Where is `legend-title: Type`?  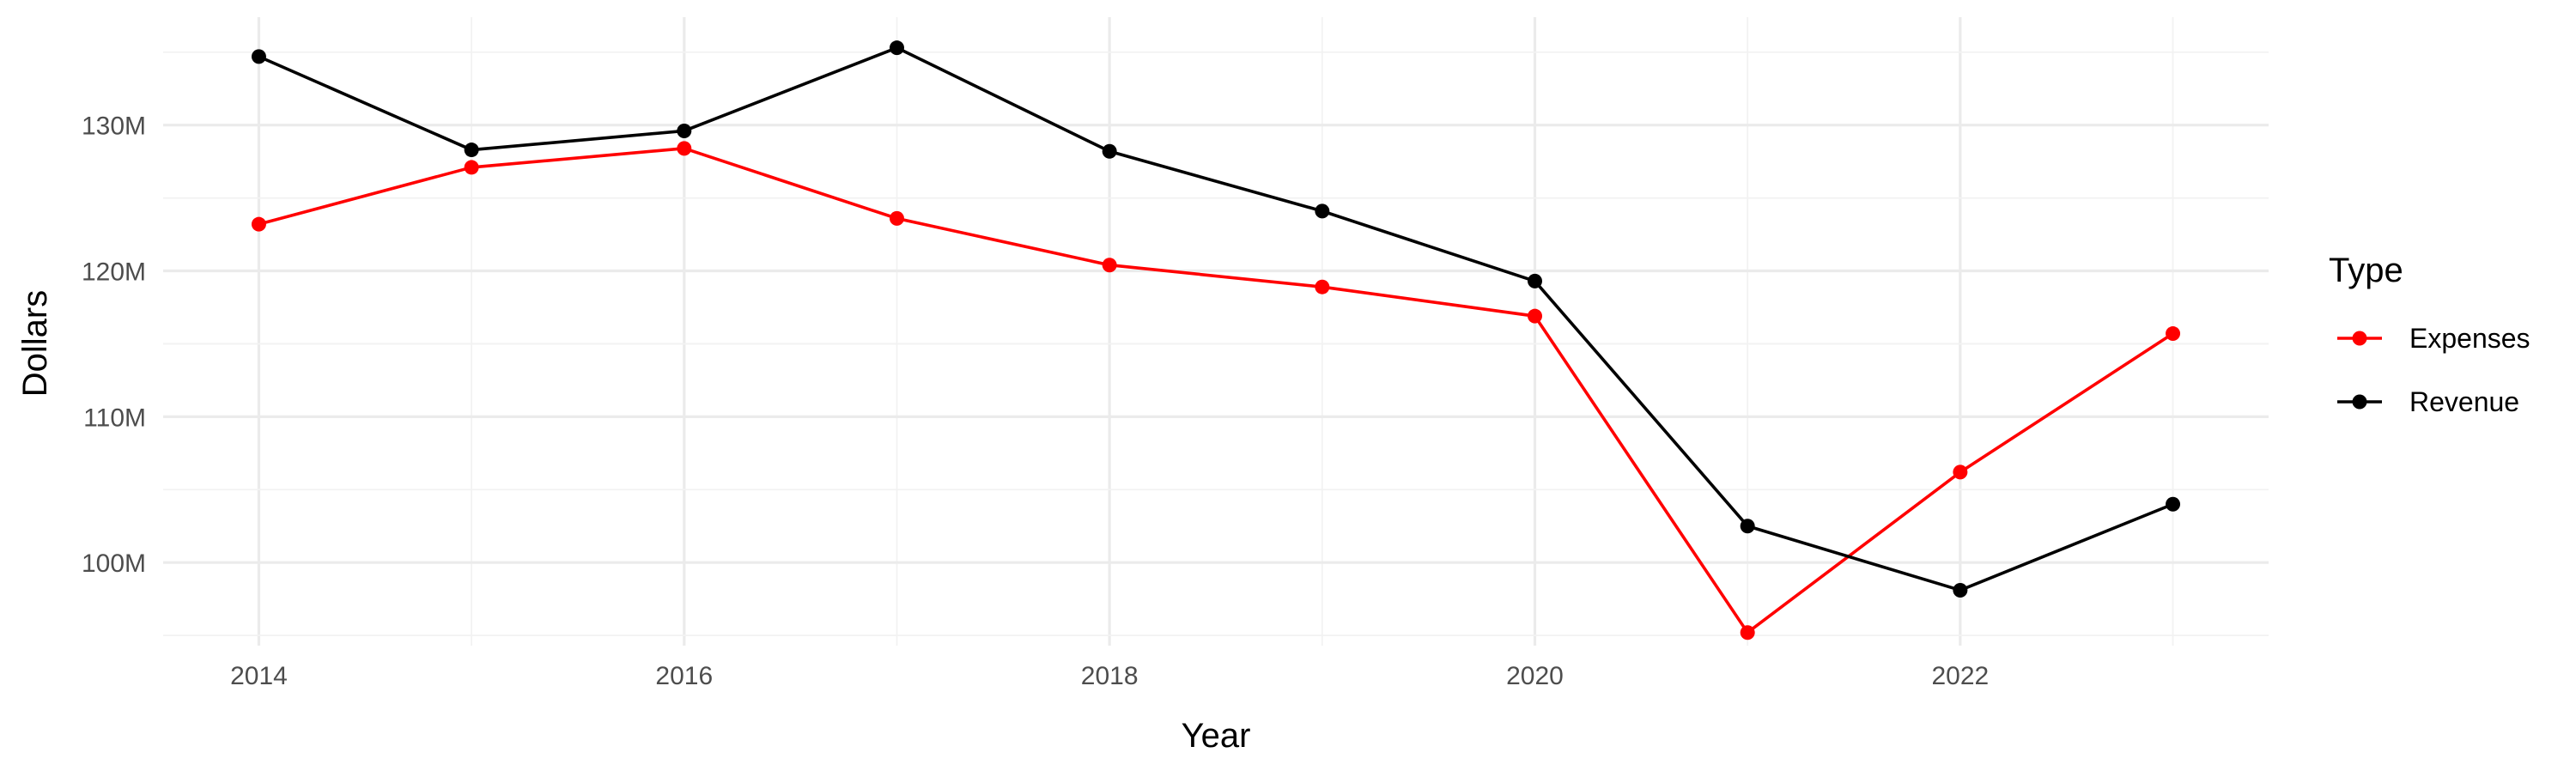 legend-title: Type is located at coordinates (2366, 270).